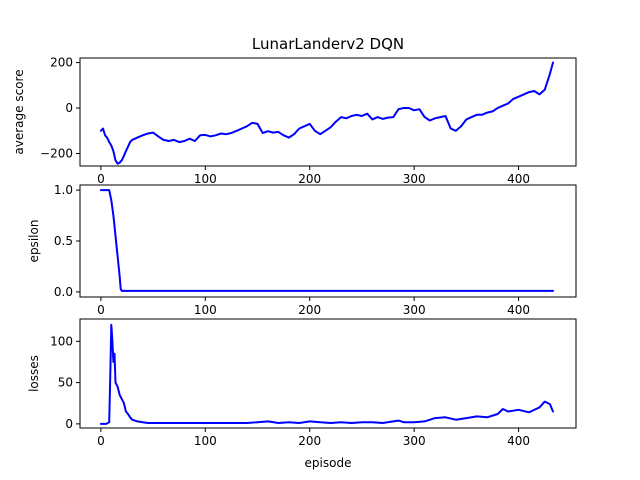 The height and width of the screenshot is (480, 640). I want to click on y-tick-label: 1.0, so click(63, 190).